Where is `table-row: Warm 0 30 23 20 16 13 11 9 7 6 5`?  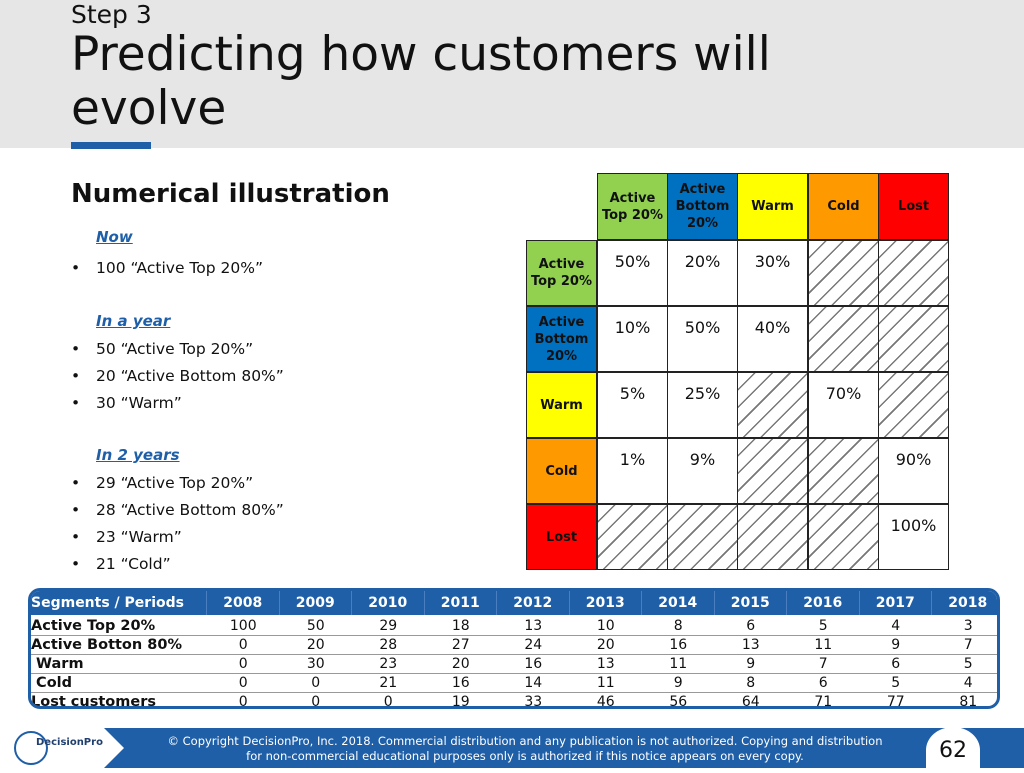 table-row: Warm 0 30 23 20 16 13 11 9 7 6 5 is located at coordinates (514, 663).